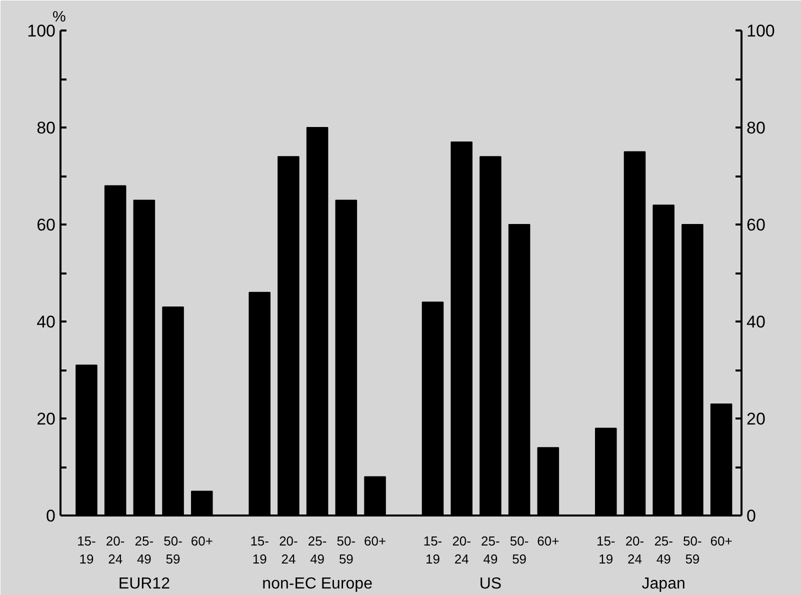 The width and height of the screenshot is (801, 595). Describe the element at coordinates (756, 128) in the screenshot. I see `y2-tick-label: 80` at that location.